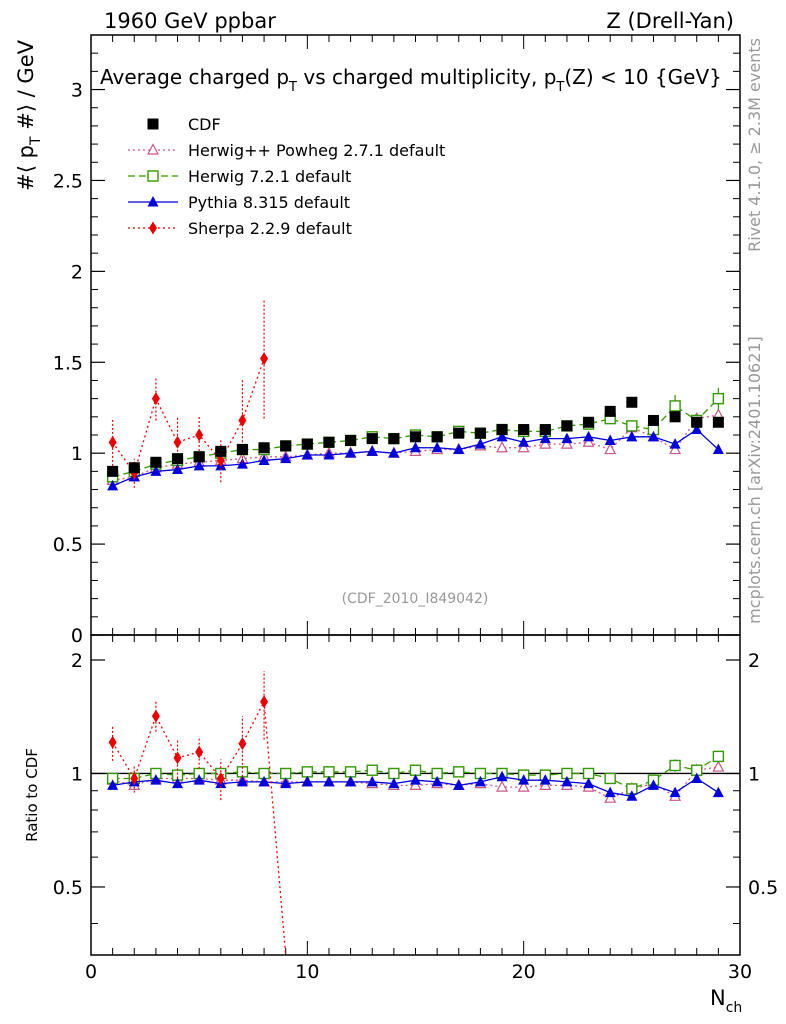  What do you see at coordinates (68, 181) in the screenshot?
I see `y-tick-label: 2.5` at bounding box center [68, 181].